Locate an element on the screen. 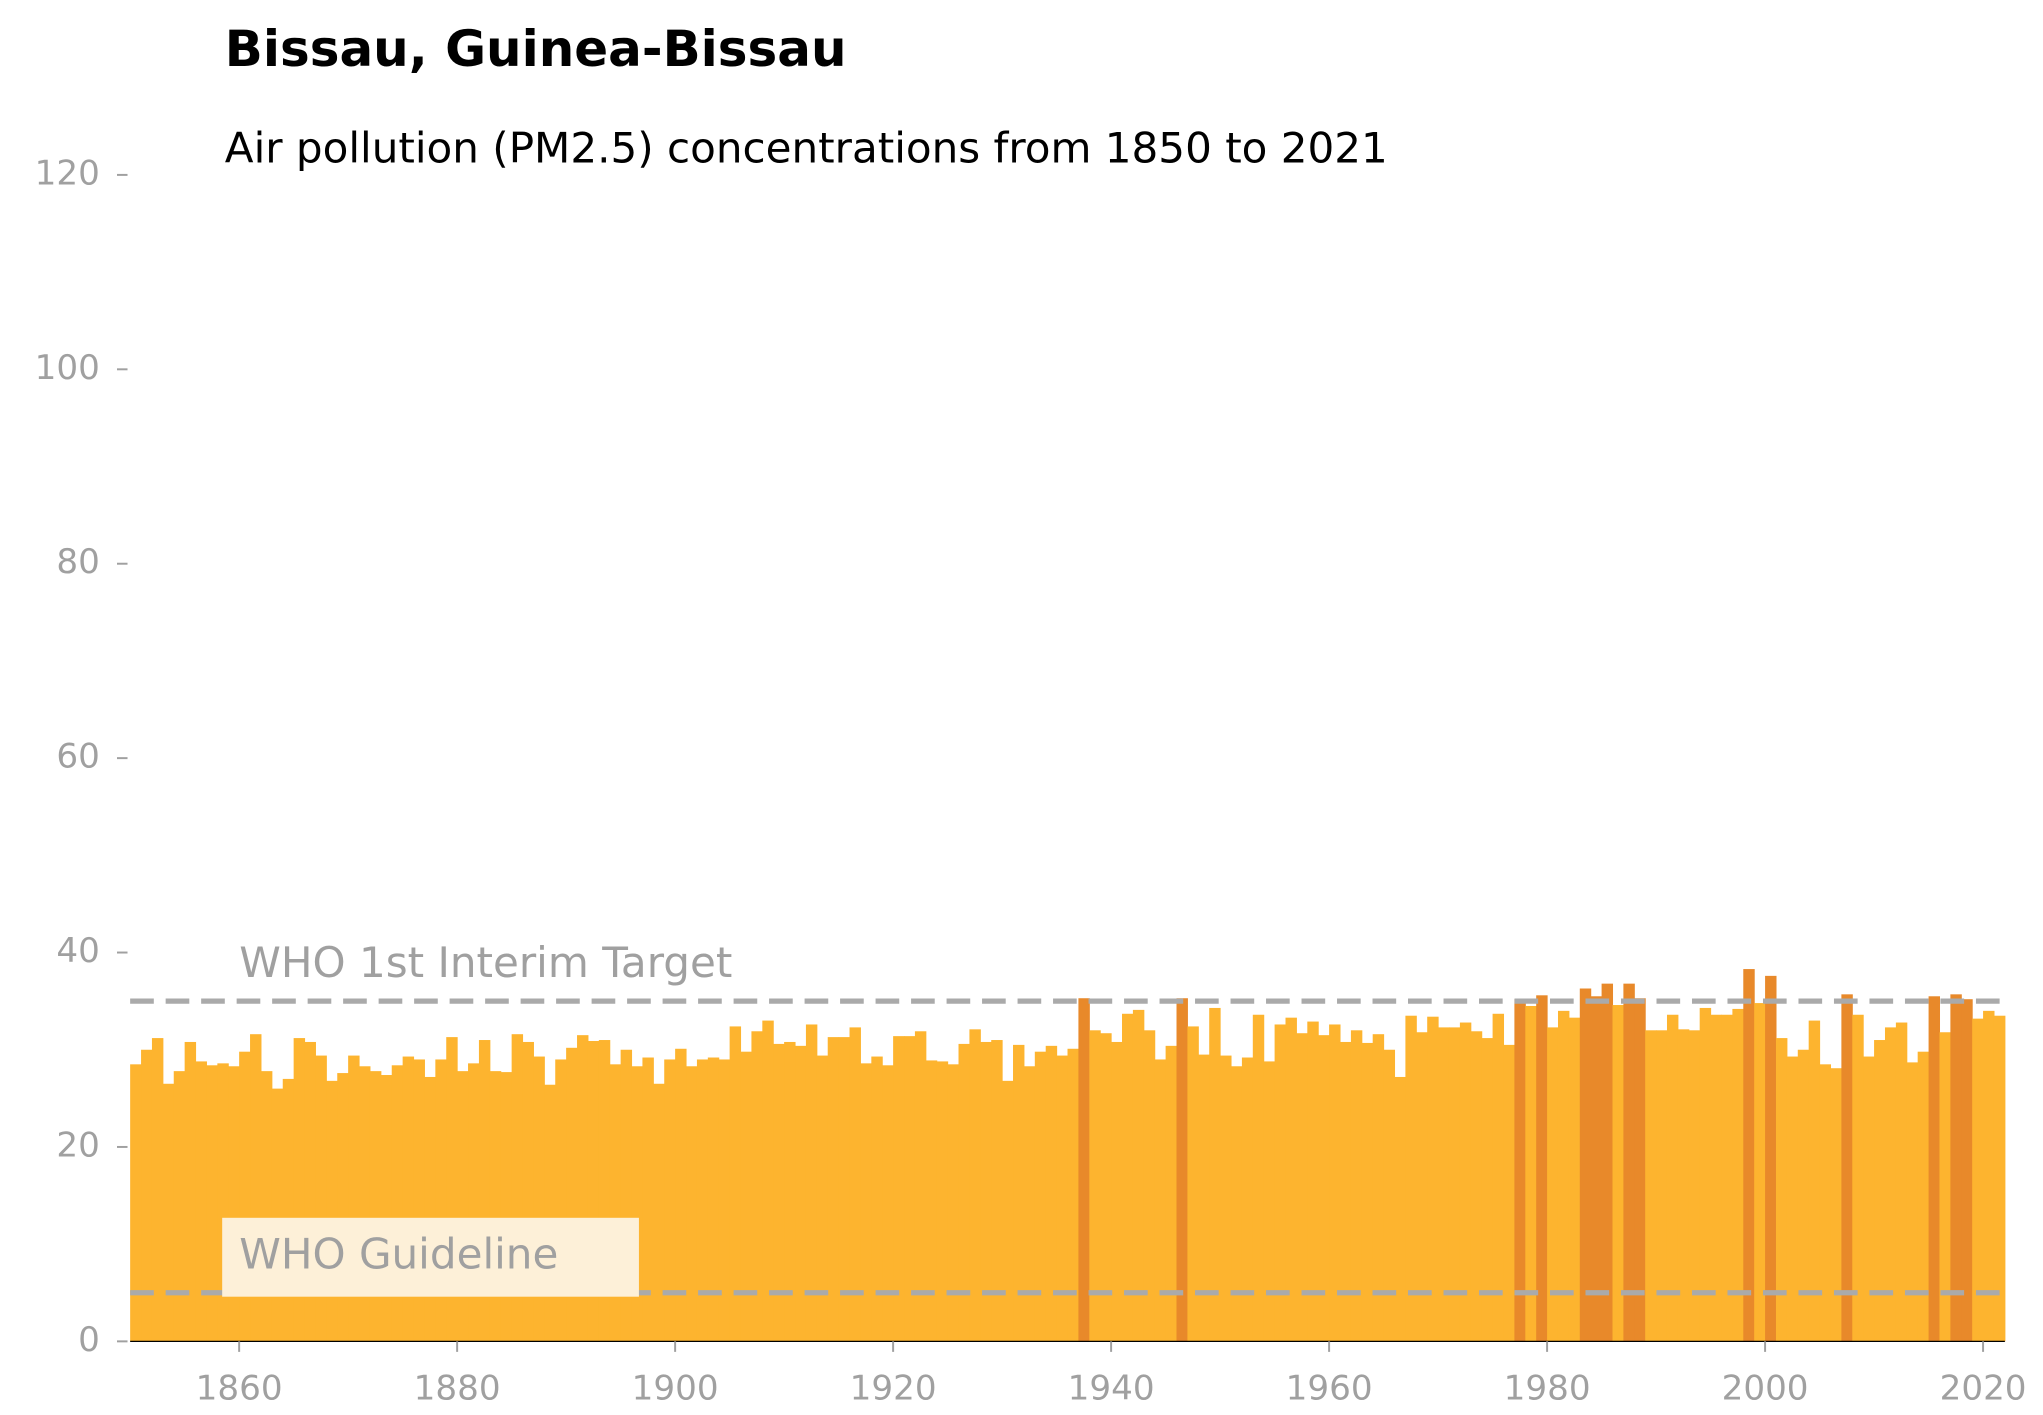  x-tick-label: 2020 is located at coordinates (1983, 1389).